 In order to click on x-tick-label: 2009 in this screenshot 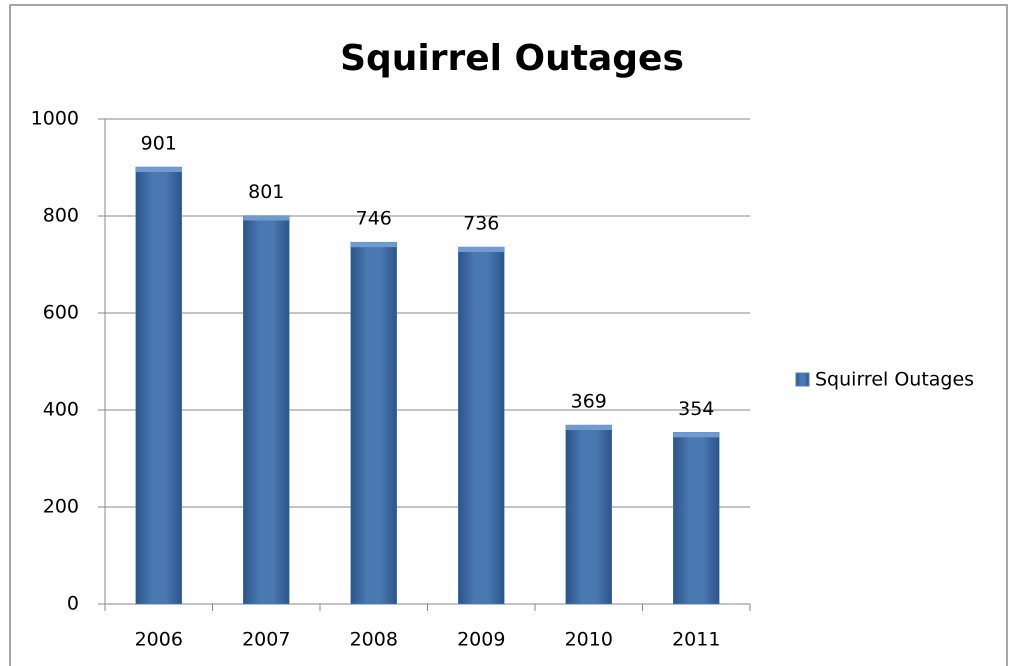, I will do `click(481, 640)`.